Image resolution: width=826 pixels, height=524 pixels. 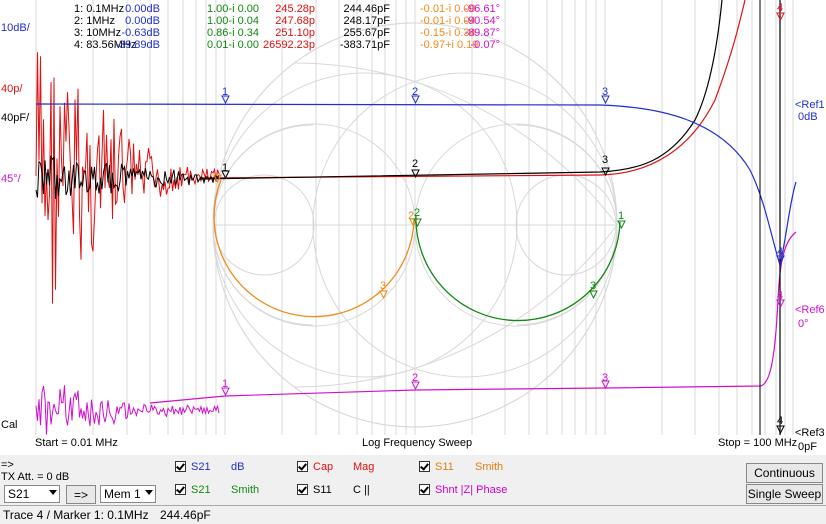 What do you see at coordinates (482, 21) in the screenshot?
I see `marker-table-phase: -90.54°` at bounding box center [482, 21].